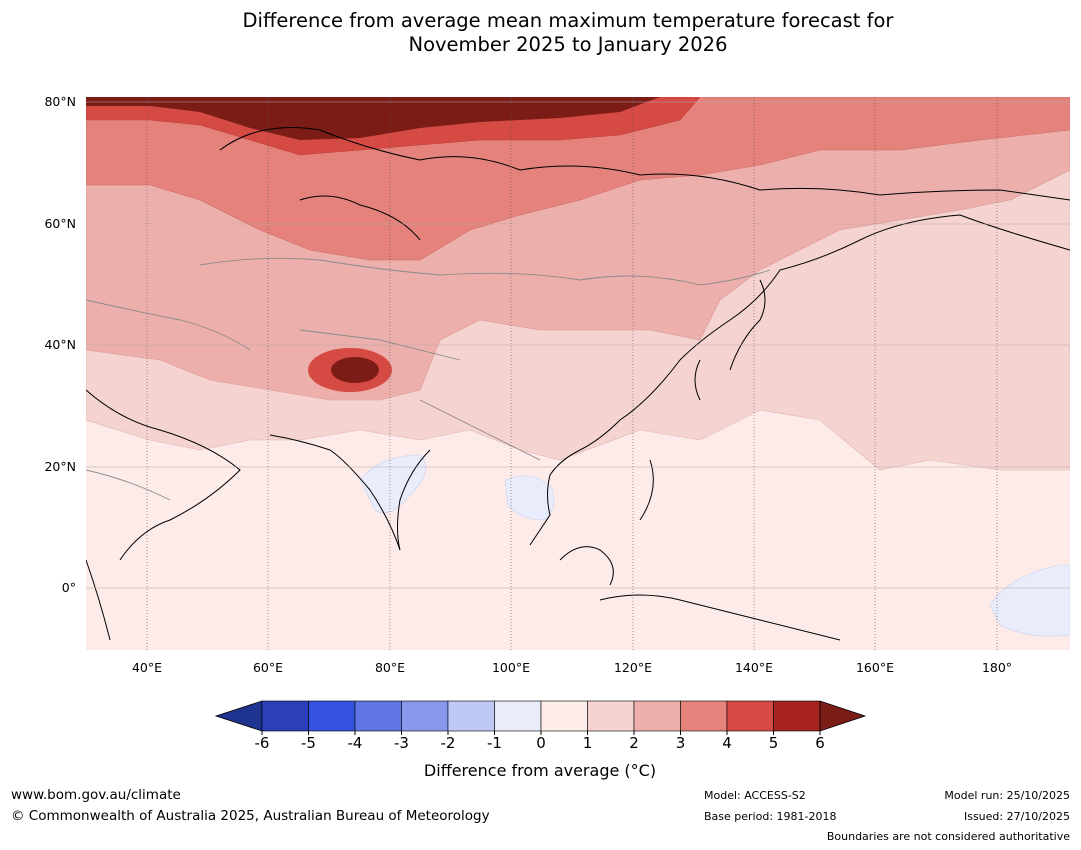  What do you see at coordinates (727, 743) in the screenshot?
I see `colorbar-tick-label: 4` at bounding box center [727, 743].